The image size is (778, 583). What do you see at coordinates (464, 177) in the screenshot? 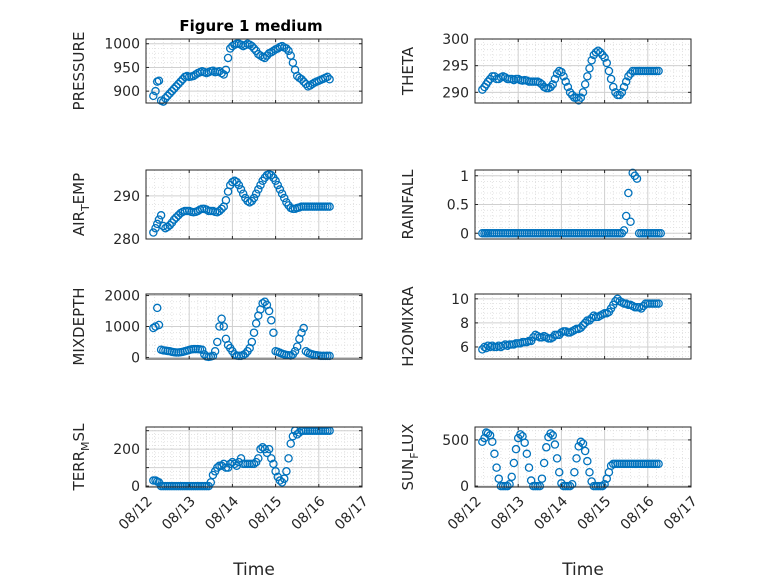
I see `y-tick-label: 1` at bounding box center [464, 177].